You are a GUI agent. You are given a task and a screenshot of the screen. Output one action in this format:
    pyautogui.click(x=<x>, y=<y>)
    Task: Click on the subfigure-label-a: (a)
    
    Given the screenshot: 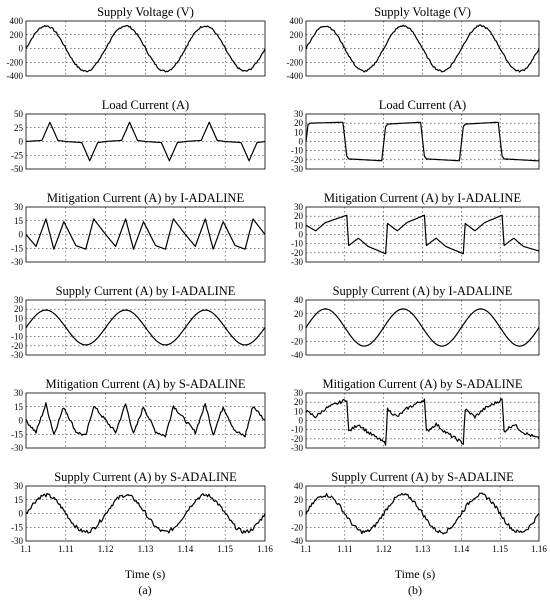 What is the action you would take?
    pyautogui.click(x=145, y=590)
    